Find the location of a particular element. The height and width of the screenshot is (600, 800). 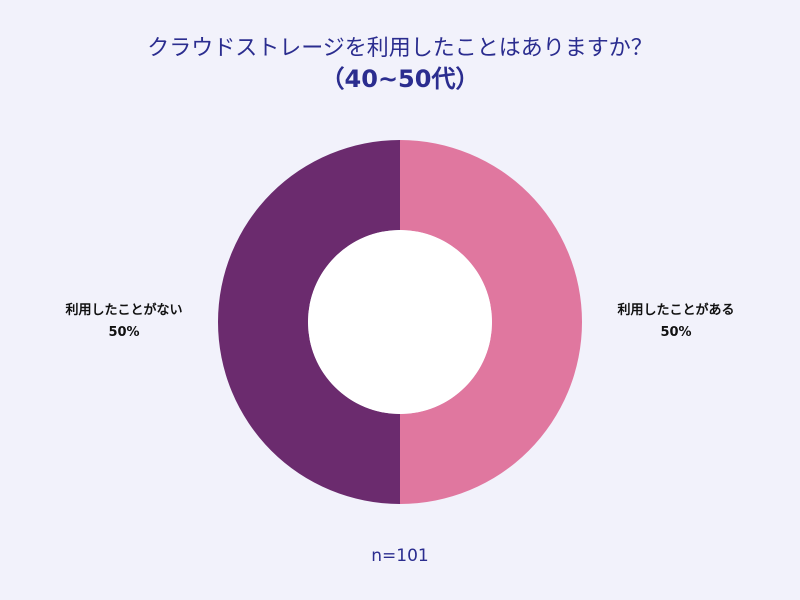

slice-label-used-value: 50% is located at coordinates (676, 332).